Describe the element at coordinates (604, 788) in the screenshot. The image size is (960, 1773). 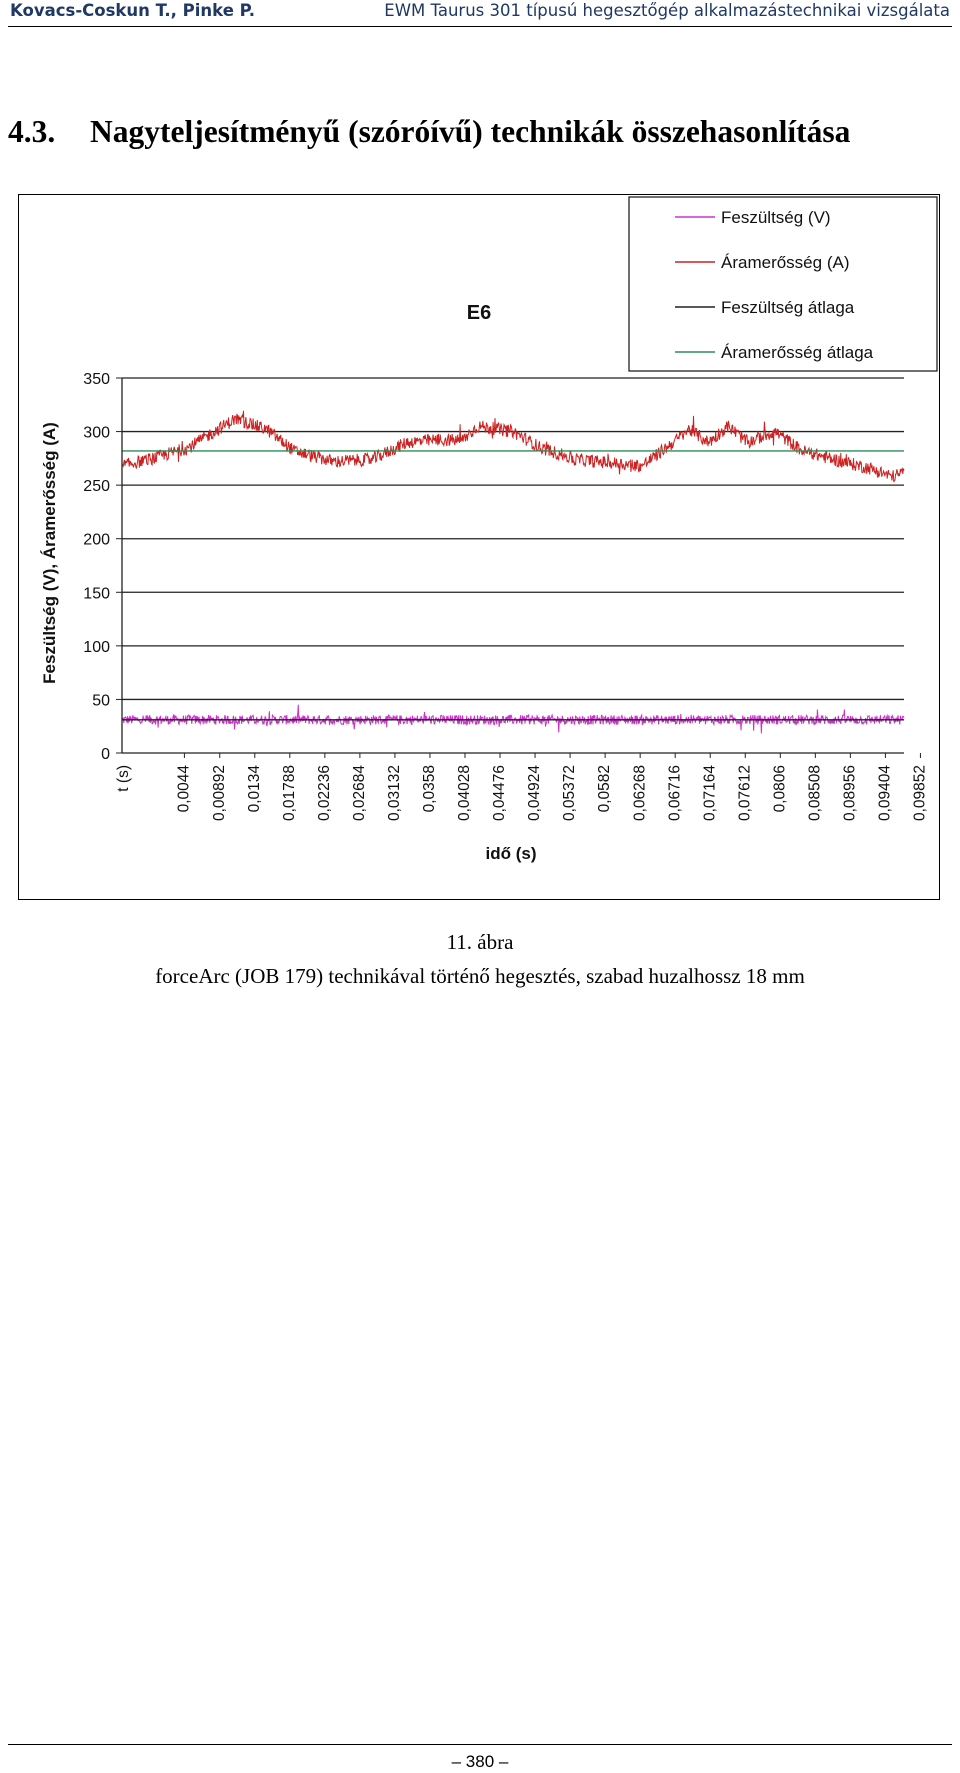
I see `x-tick-label: 0,0582` at that location.